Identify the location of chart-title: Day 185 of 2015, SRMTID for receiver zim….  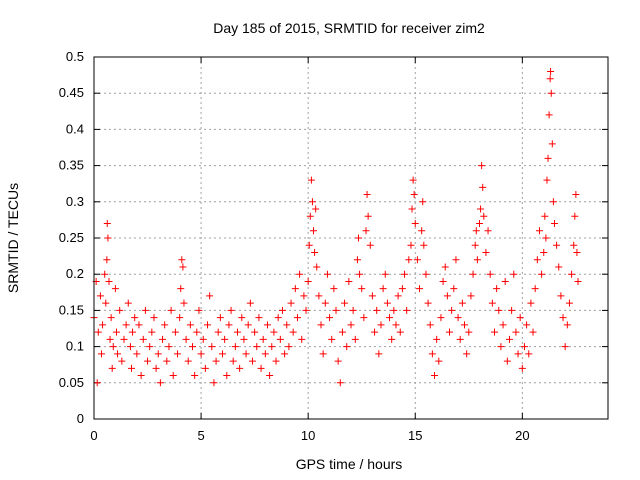
(349, 28).